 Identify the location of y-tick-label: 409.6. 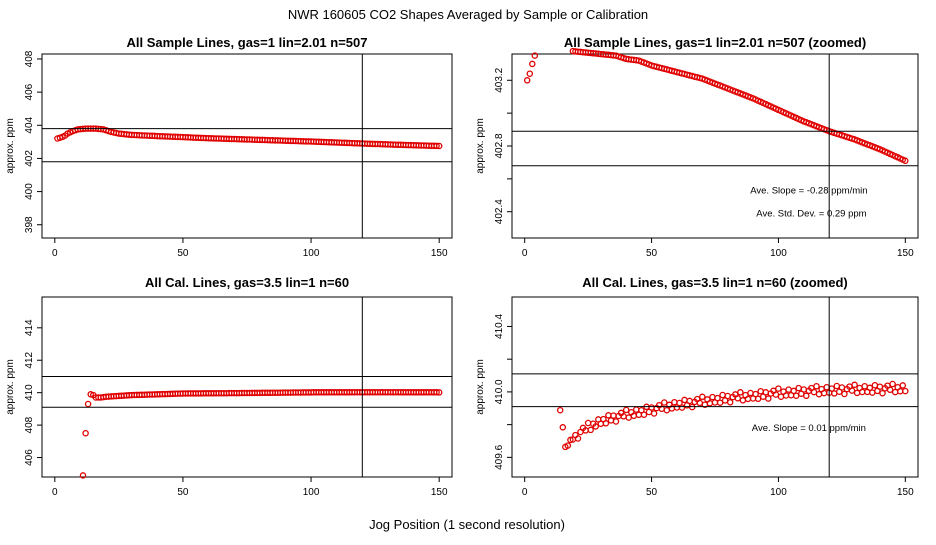
(499, 456).